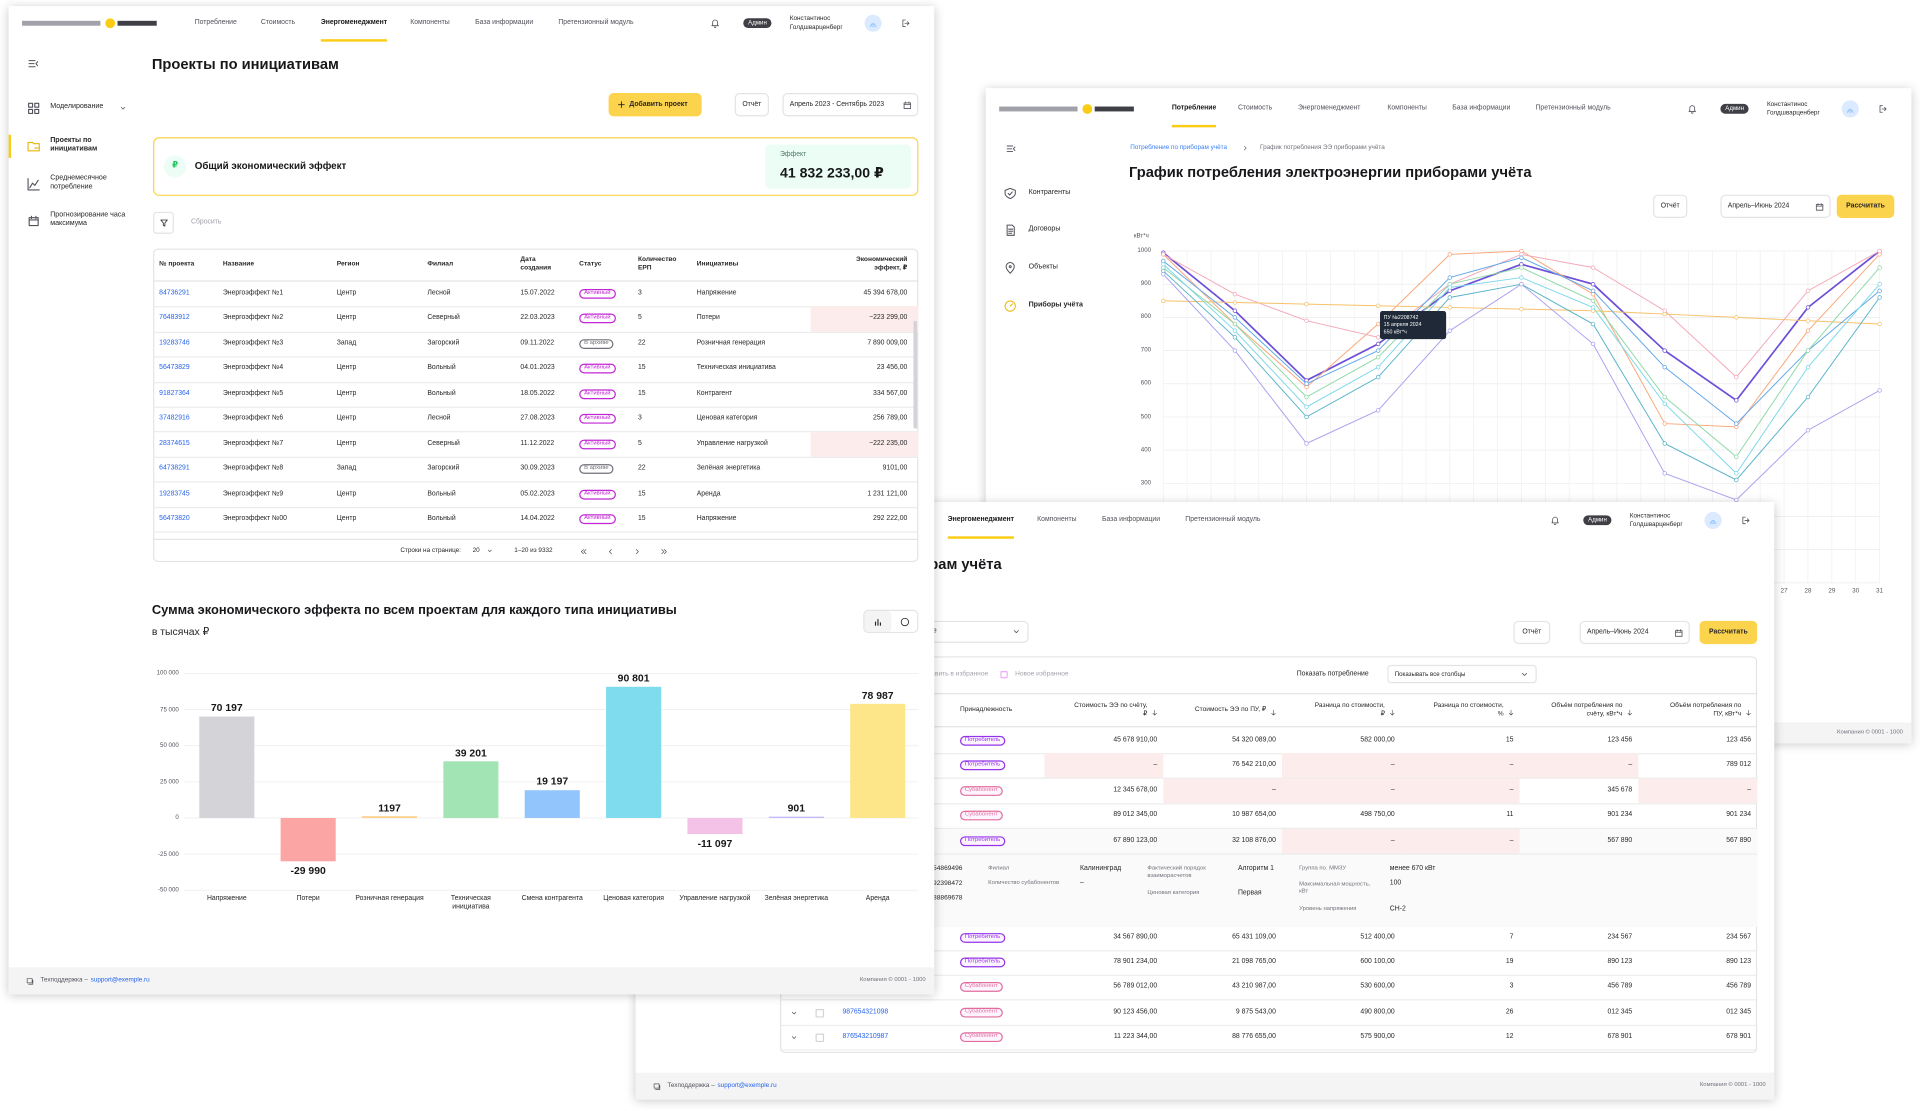  I want to click on calendar-icon, so click(1819, 206).